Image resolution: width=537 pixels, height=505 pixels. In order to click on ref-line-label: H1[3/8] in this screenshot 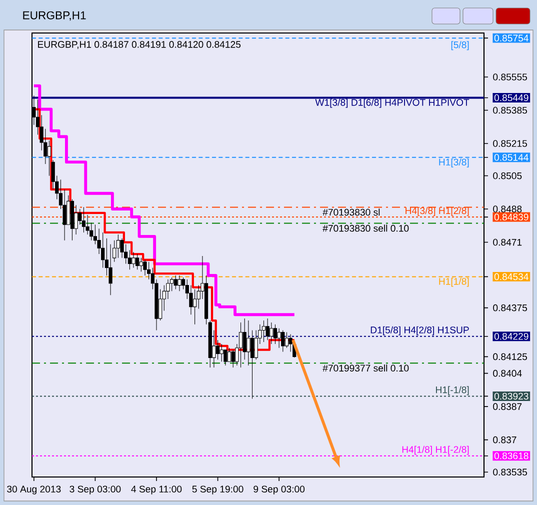, I will do `click(454, 163)`.